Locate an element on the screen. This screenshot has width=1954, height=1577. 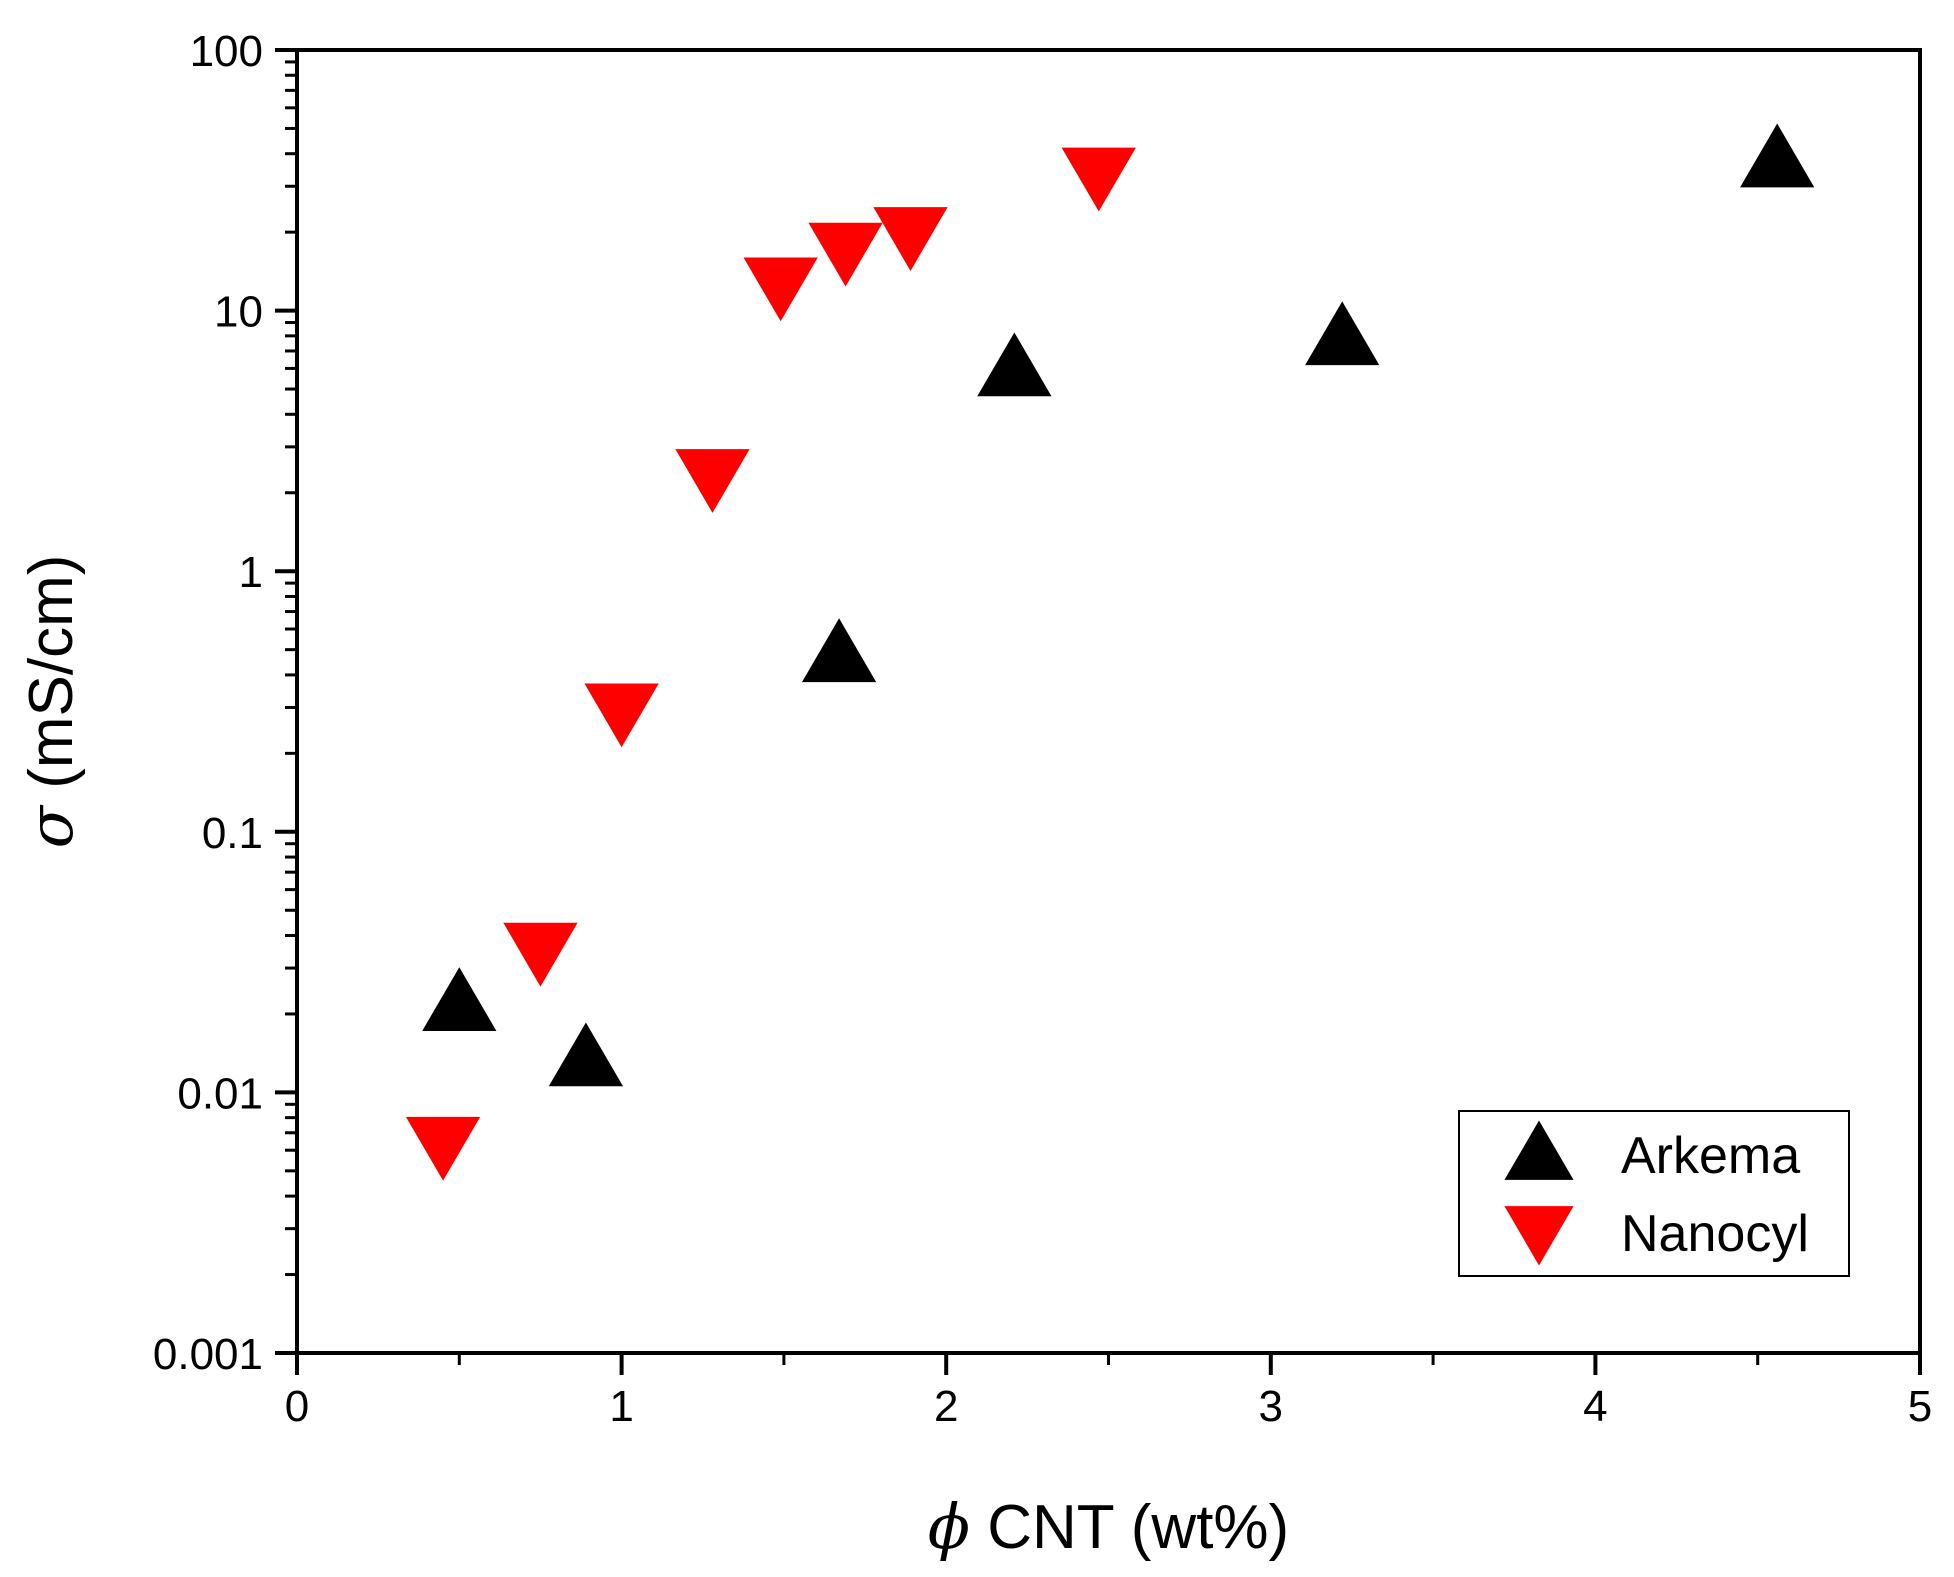
x-tick-label: 0 is located at coordinates (297, 1406).